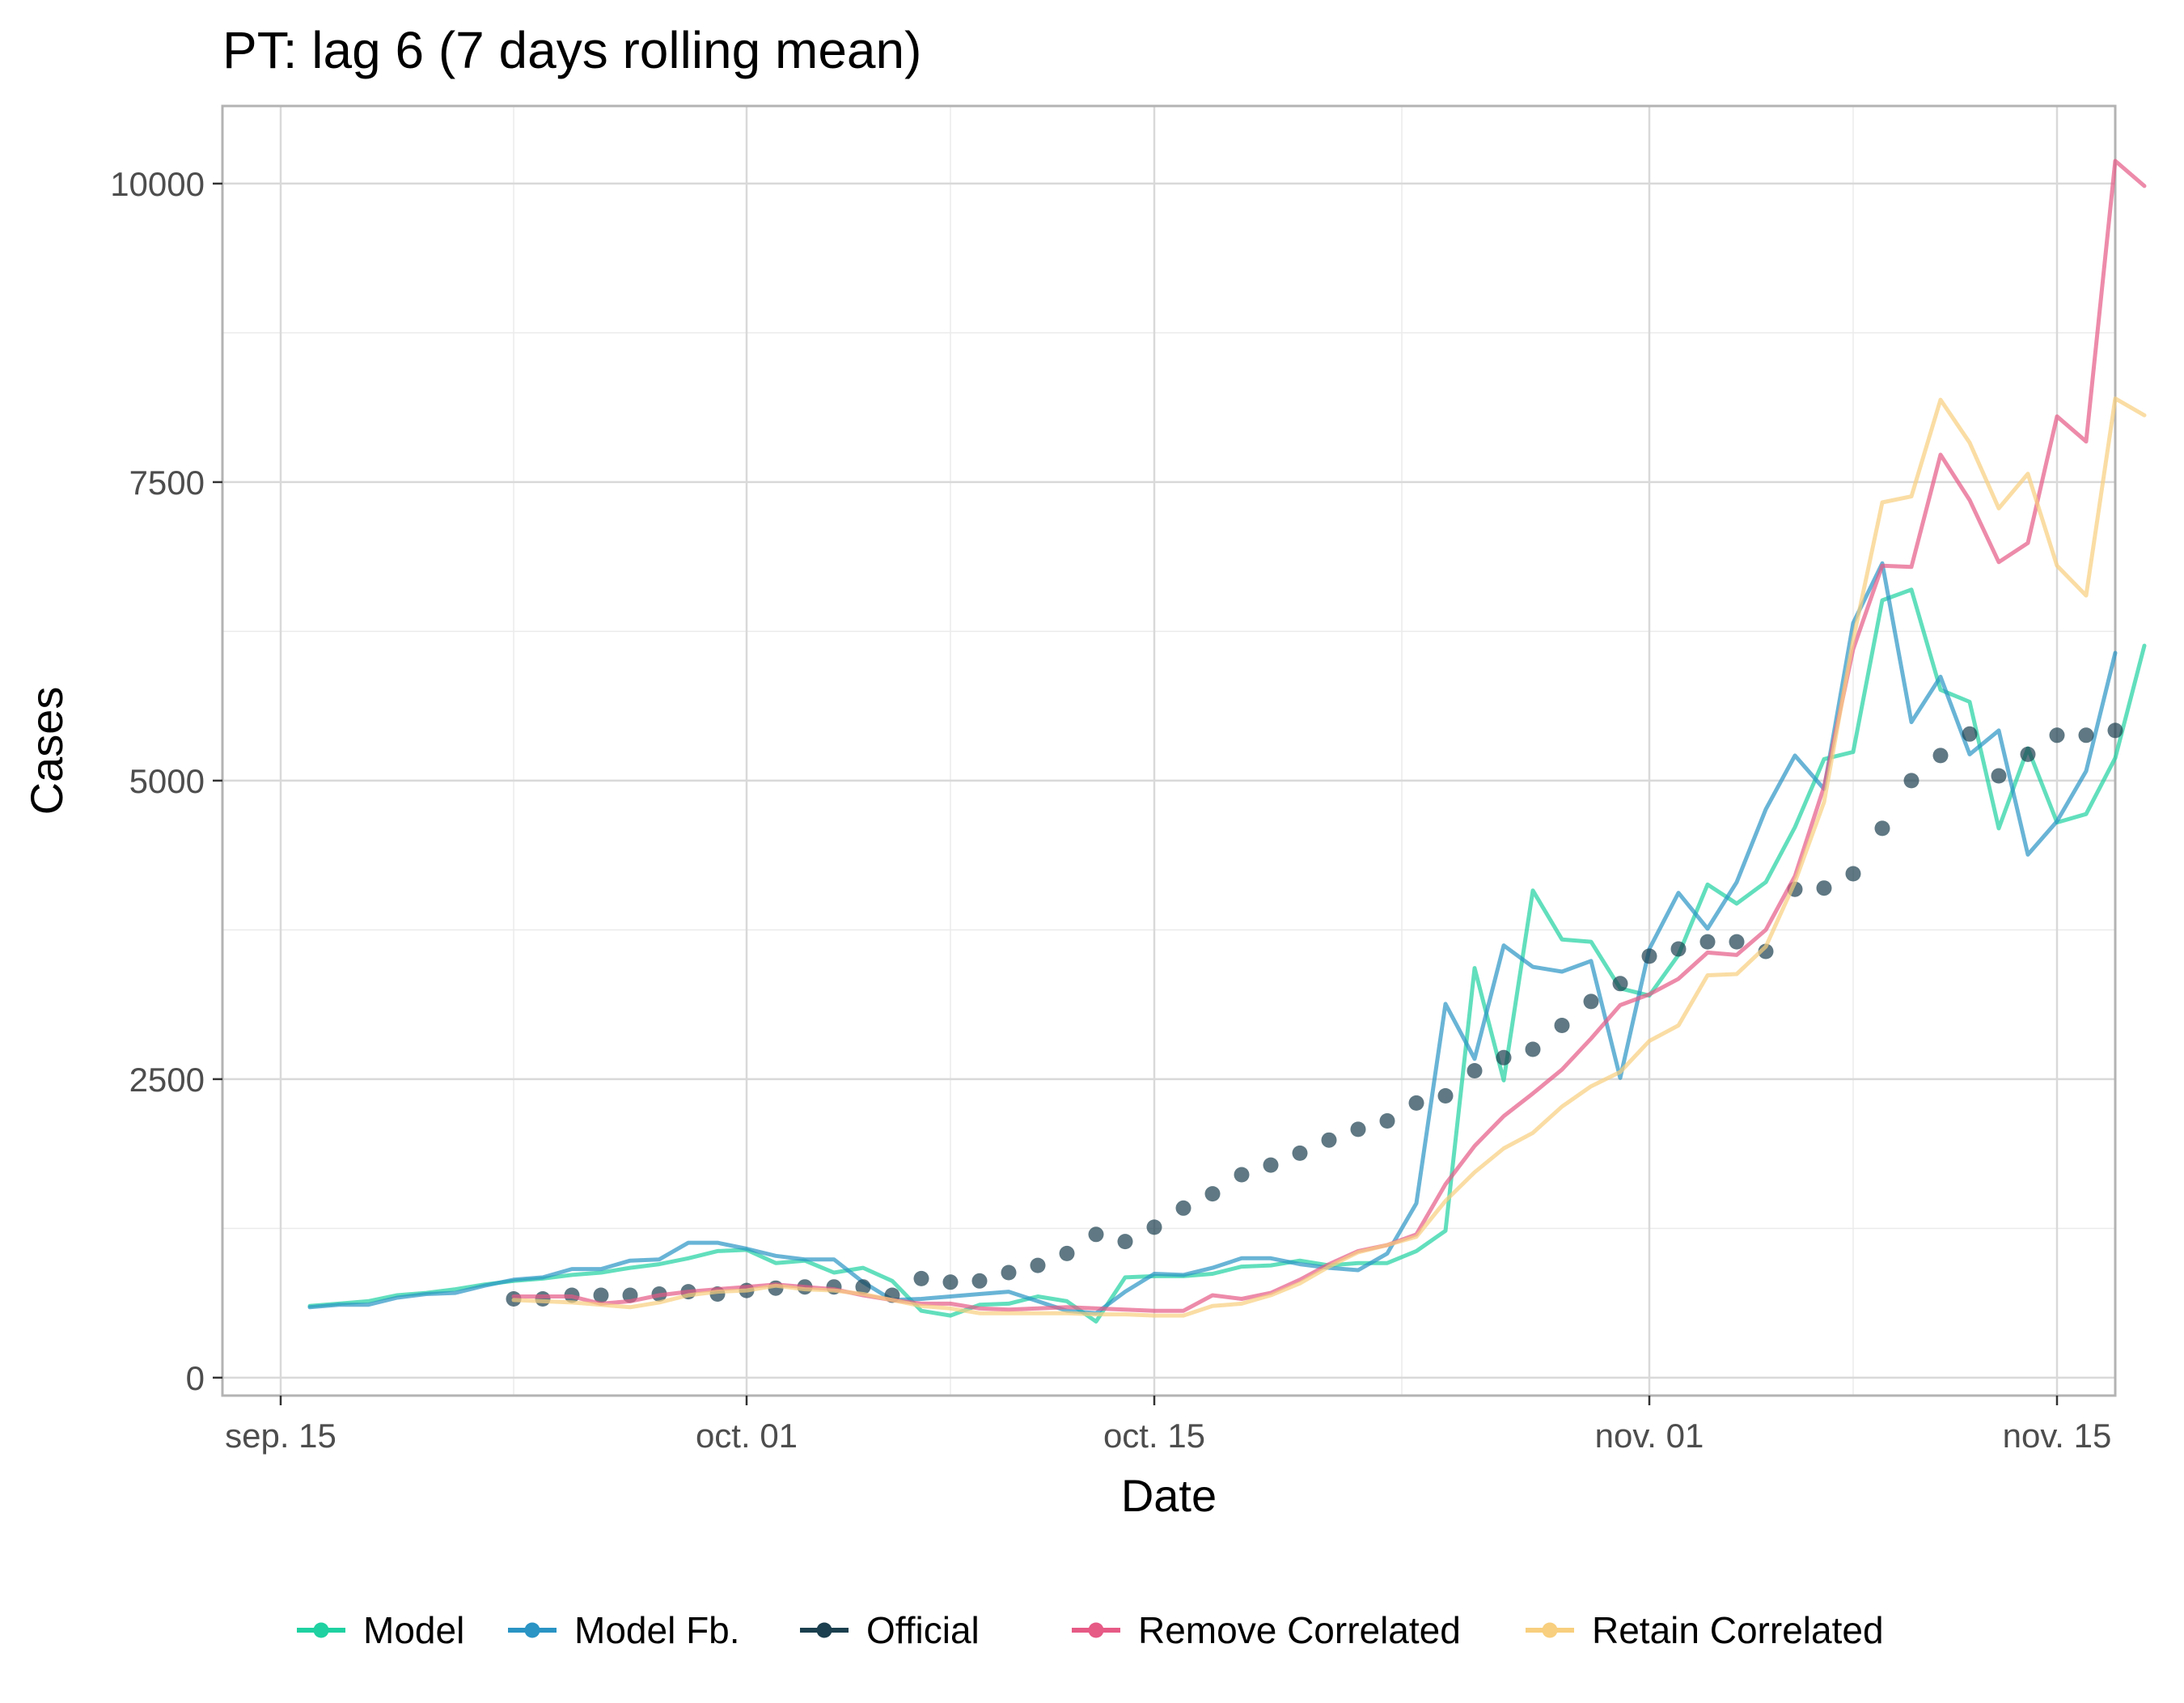 This screenshot has height=1703, width=2184. Describe the element at coordinates (157, 184) in the screenshot. I see `y-tick-label: 10000` at that location.